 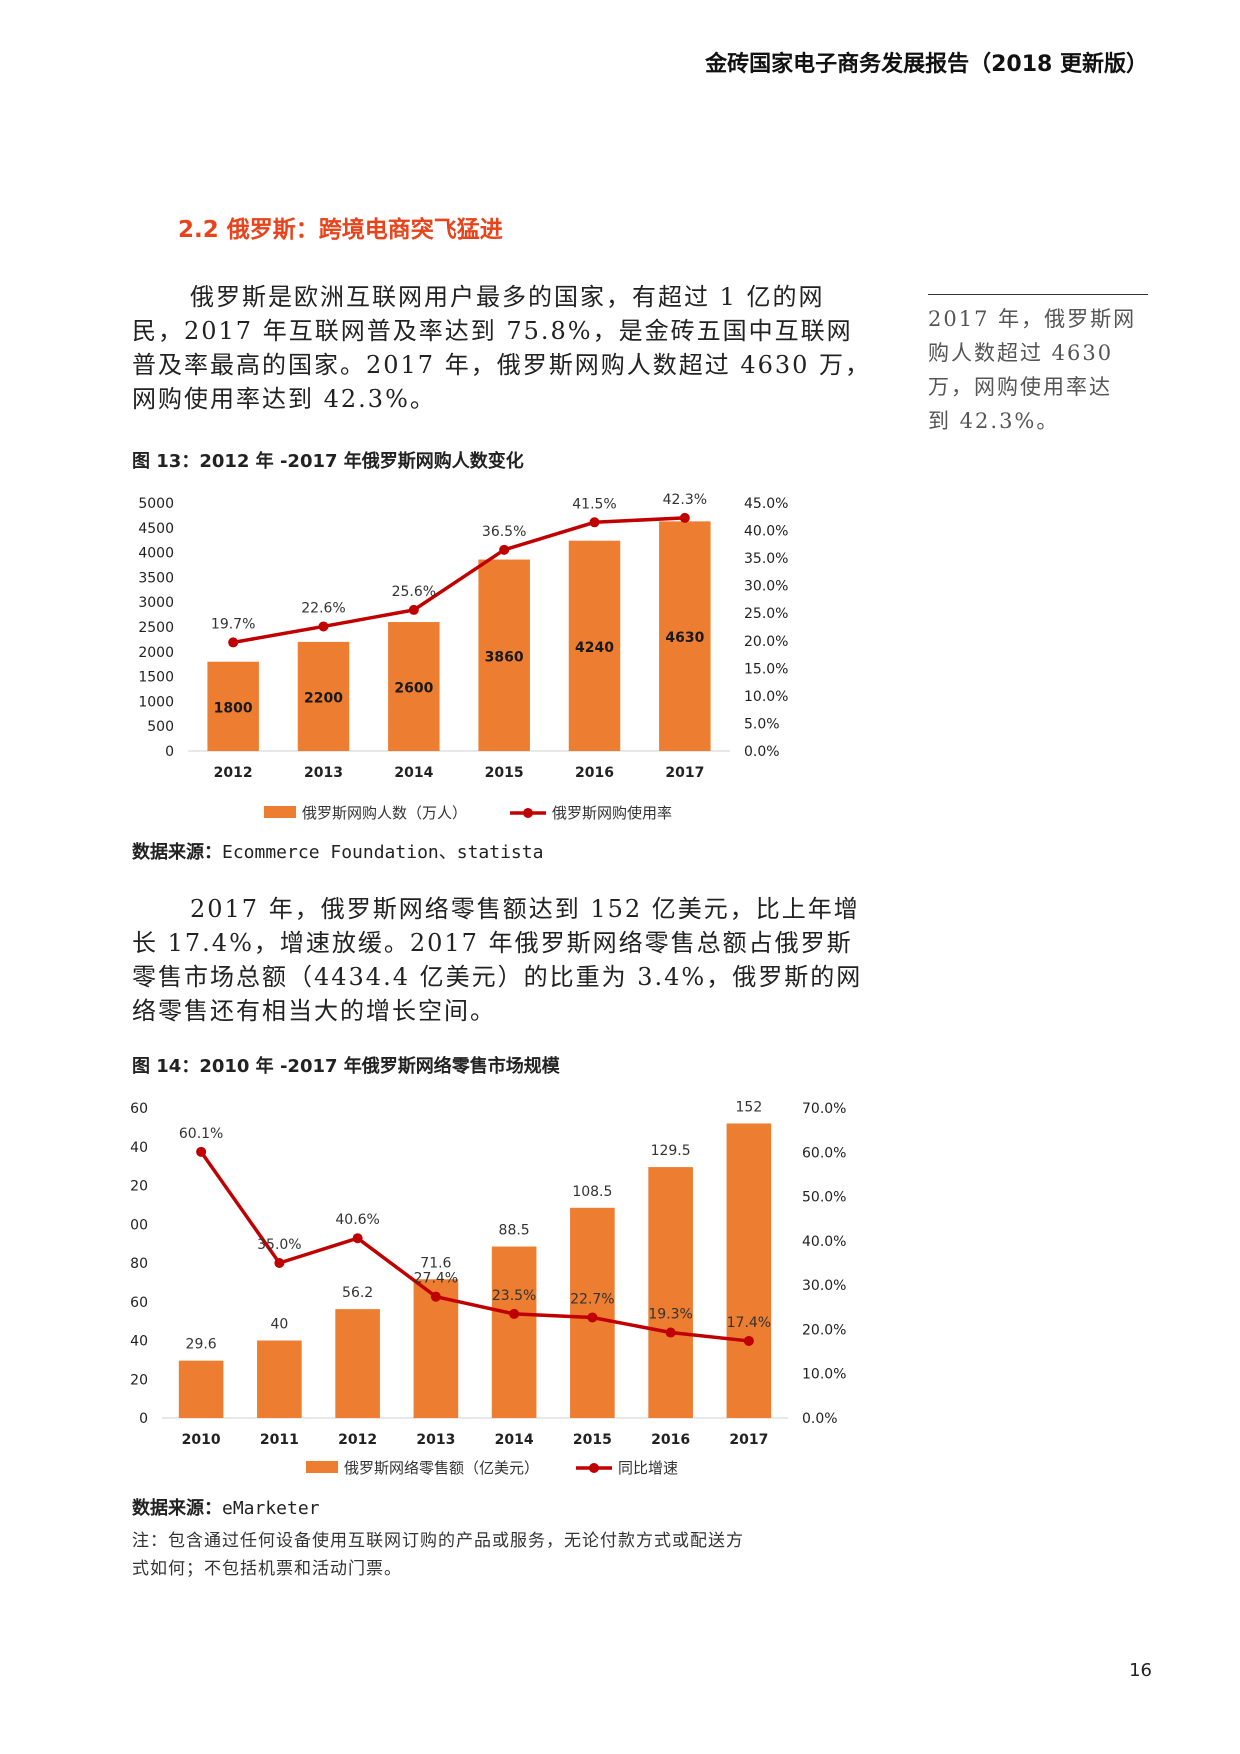 What do you see at coordinates (279, 1440) in the screenshot?
I see `x-tick-label: 2011` at bounding box center [279, 1440].